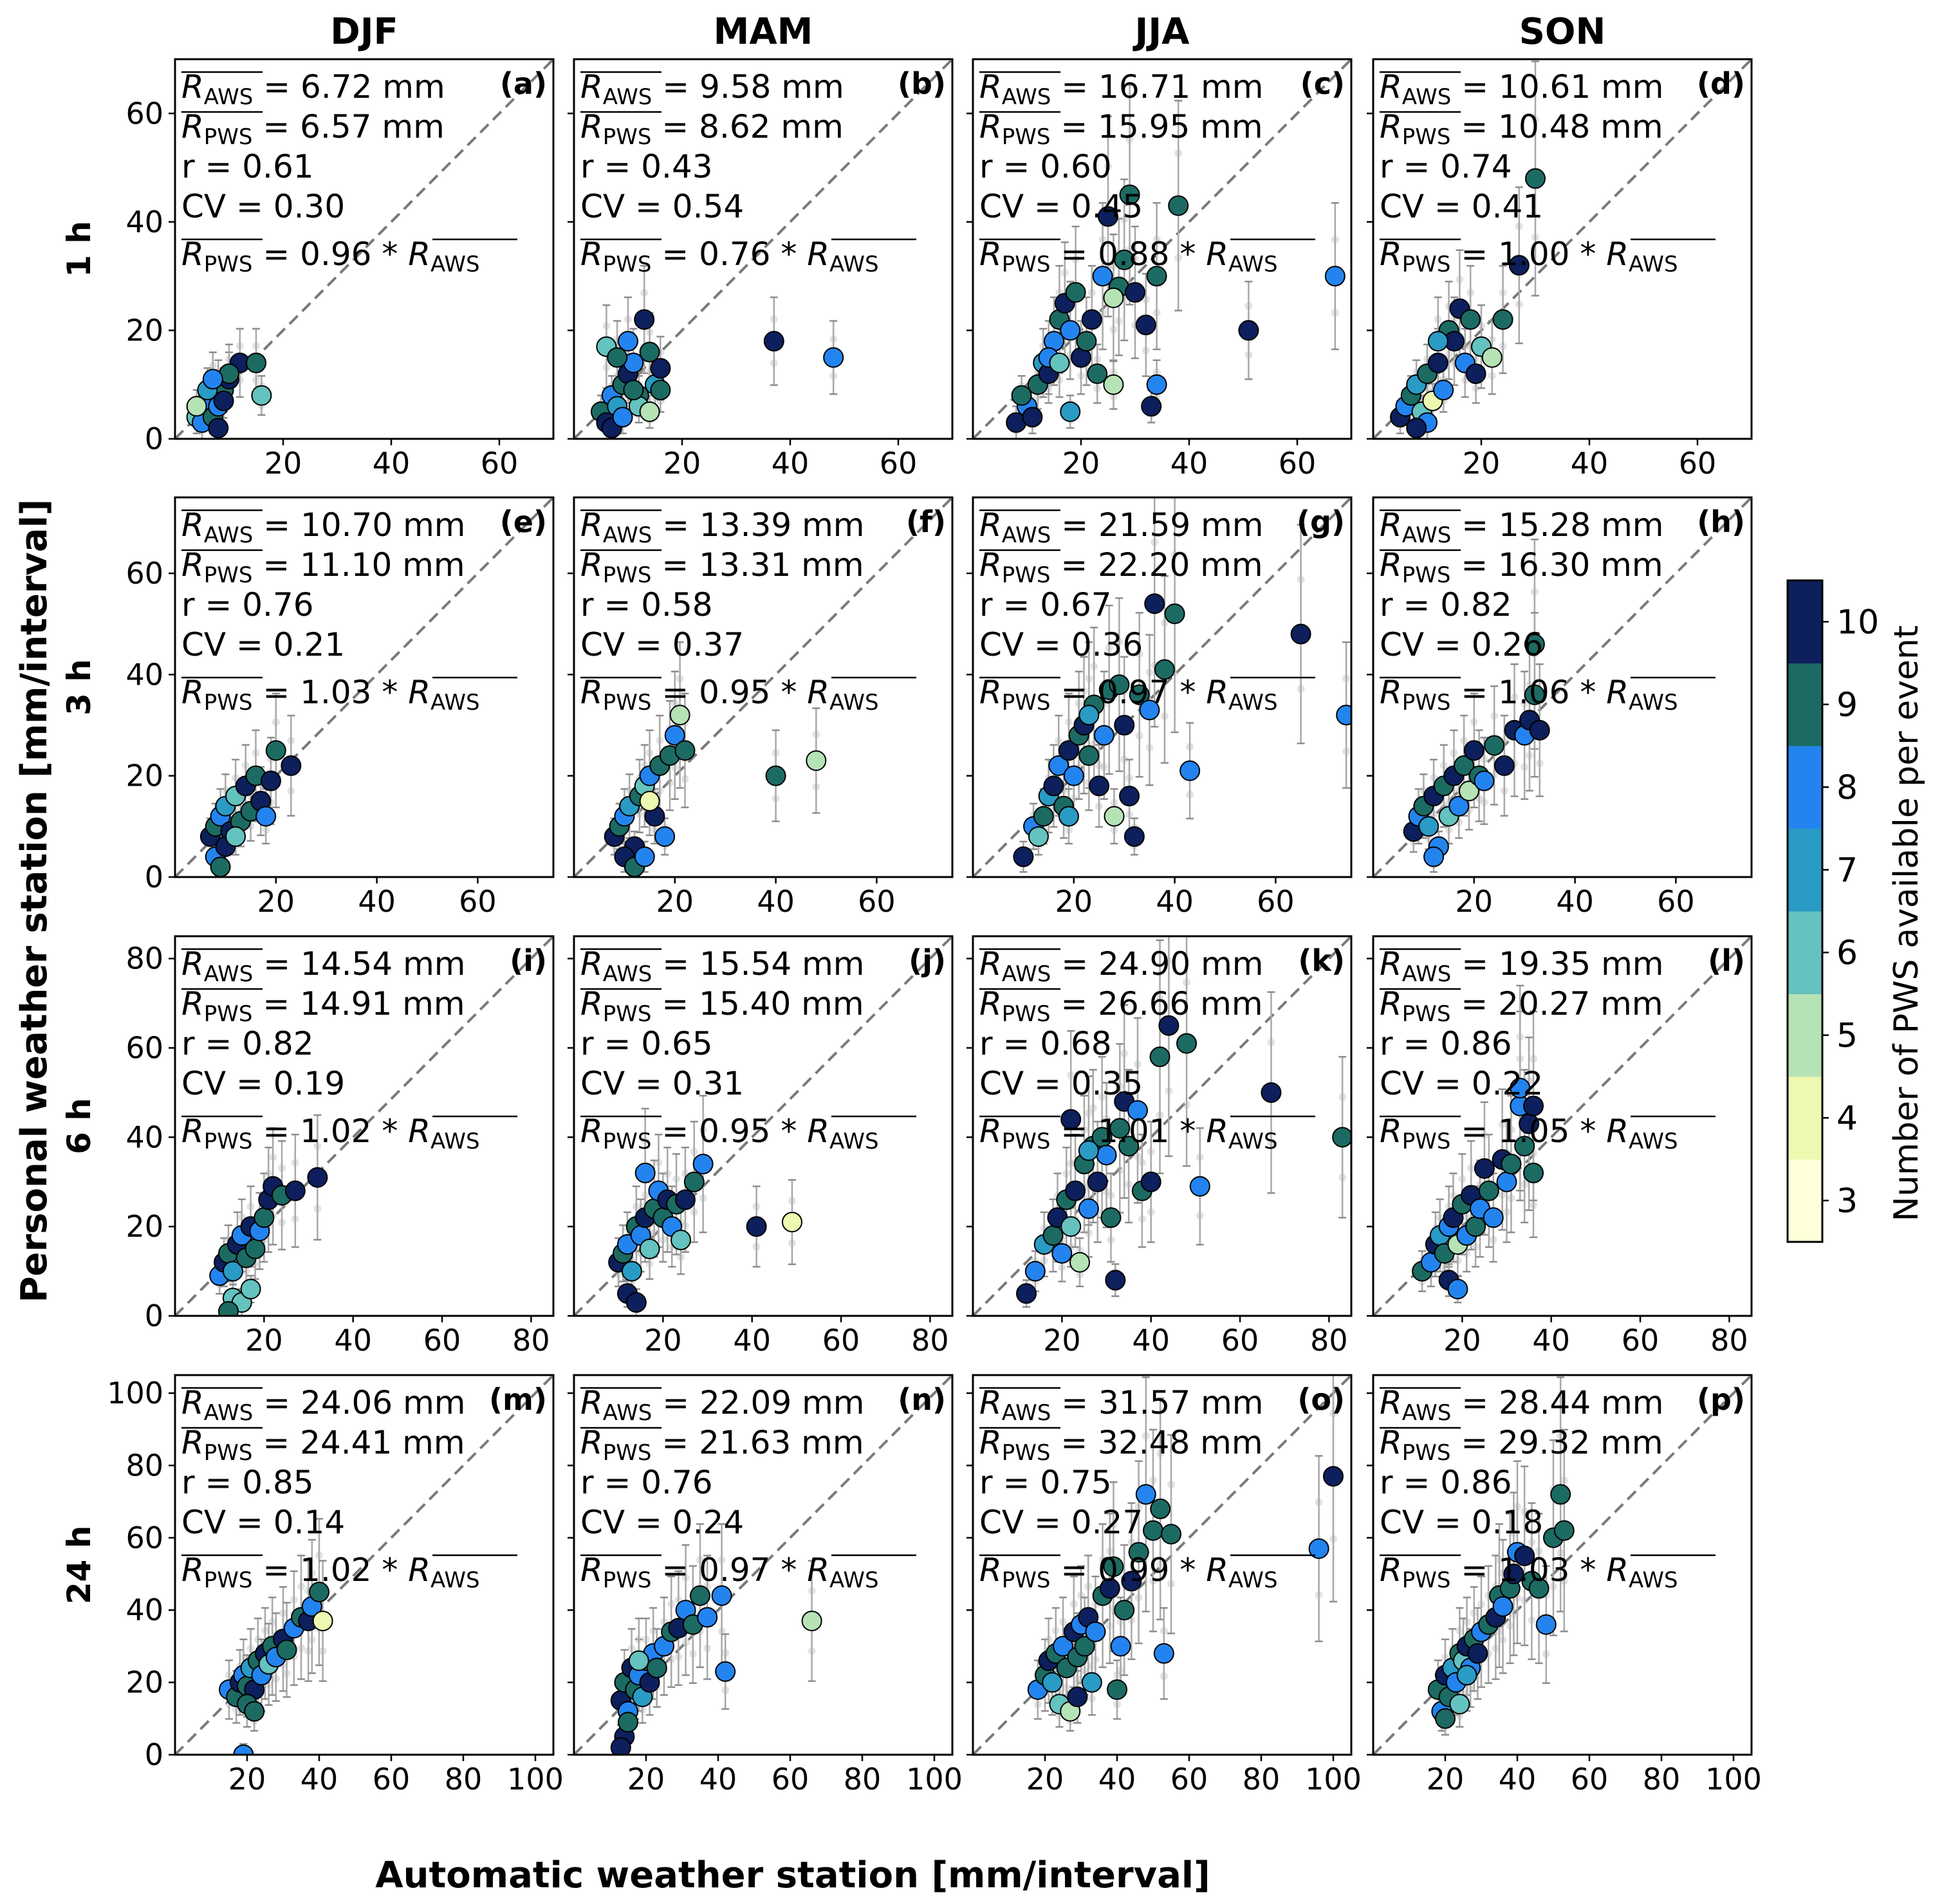 Image resolution: width=1942 pixels, height=1904 pixels. Describe the element at coordinates (712, 129) in the screenshot. I see `stat-r-pws: RPWS = 8.62 mm` at that location.